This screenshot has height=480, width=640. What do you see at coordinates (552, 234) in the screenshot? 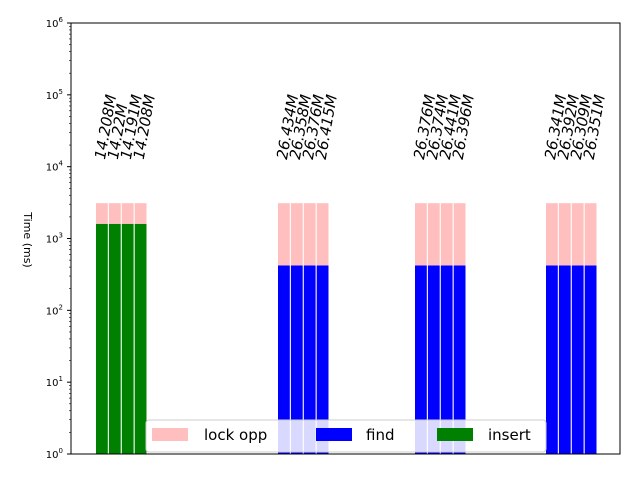
I see `bar-lock-opp-g4-b1` at bounding box center [552, 234].